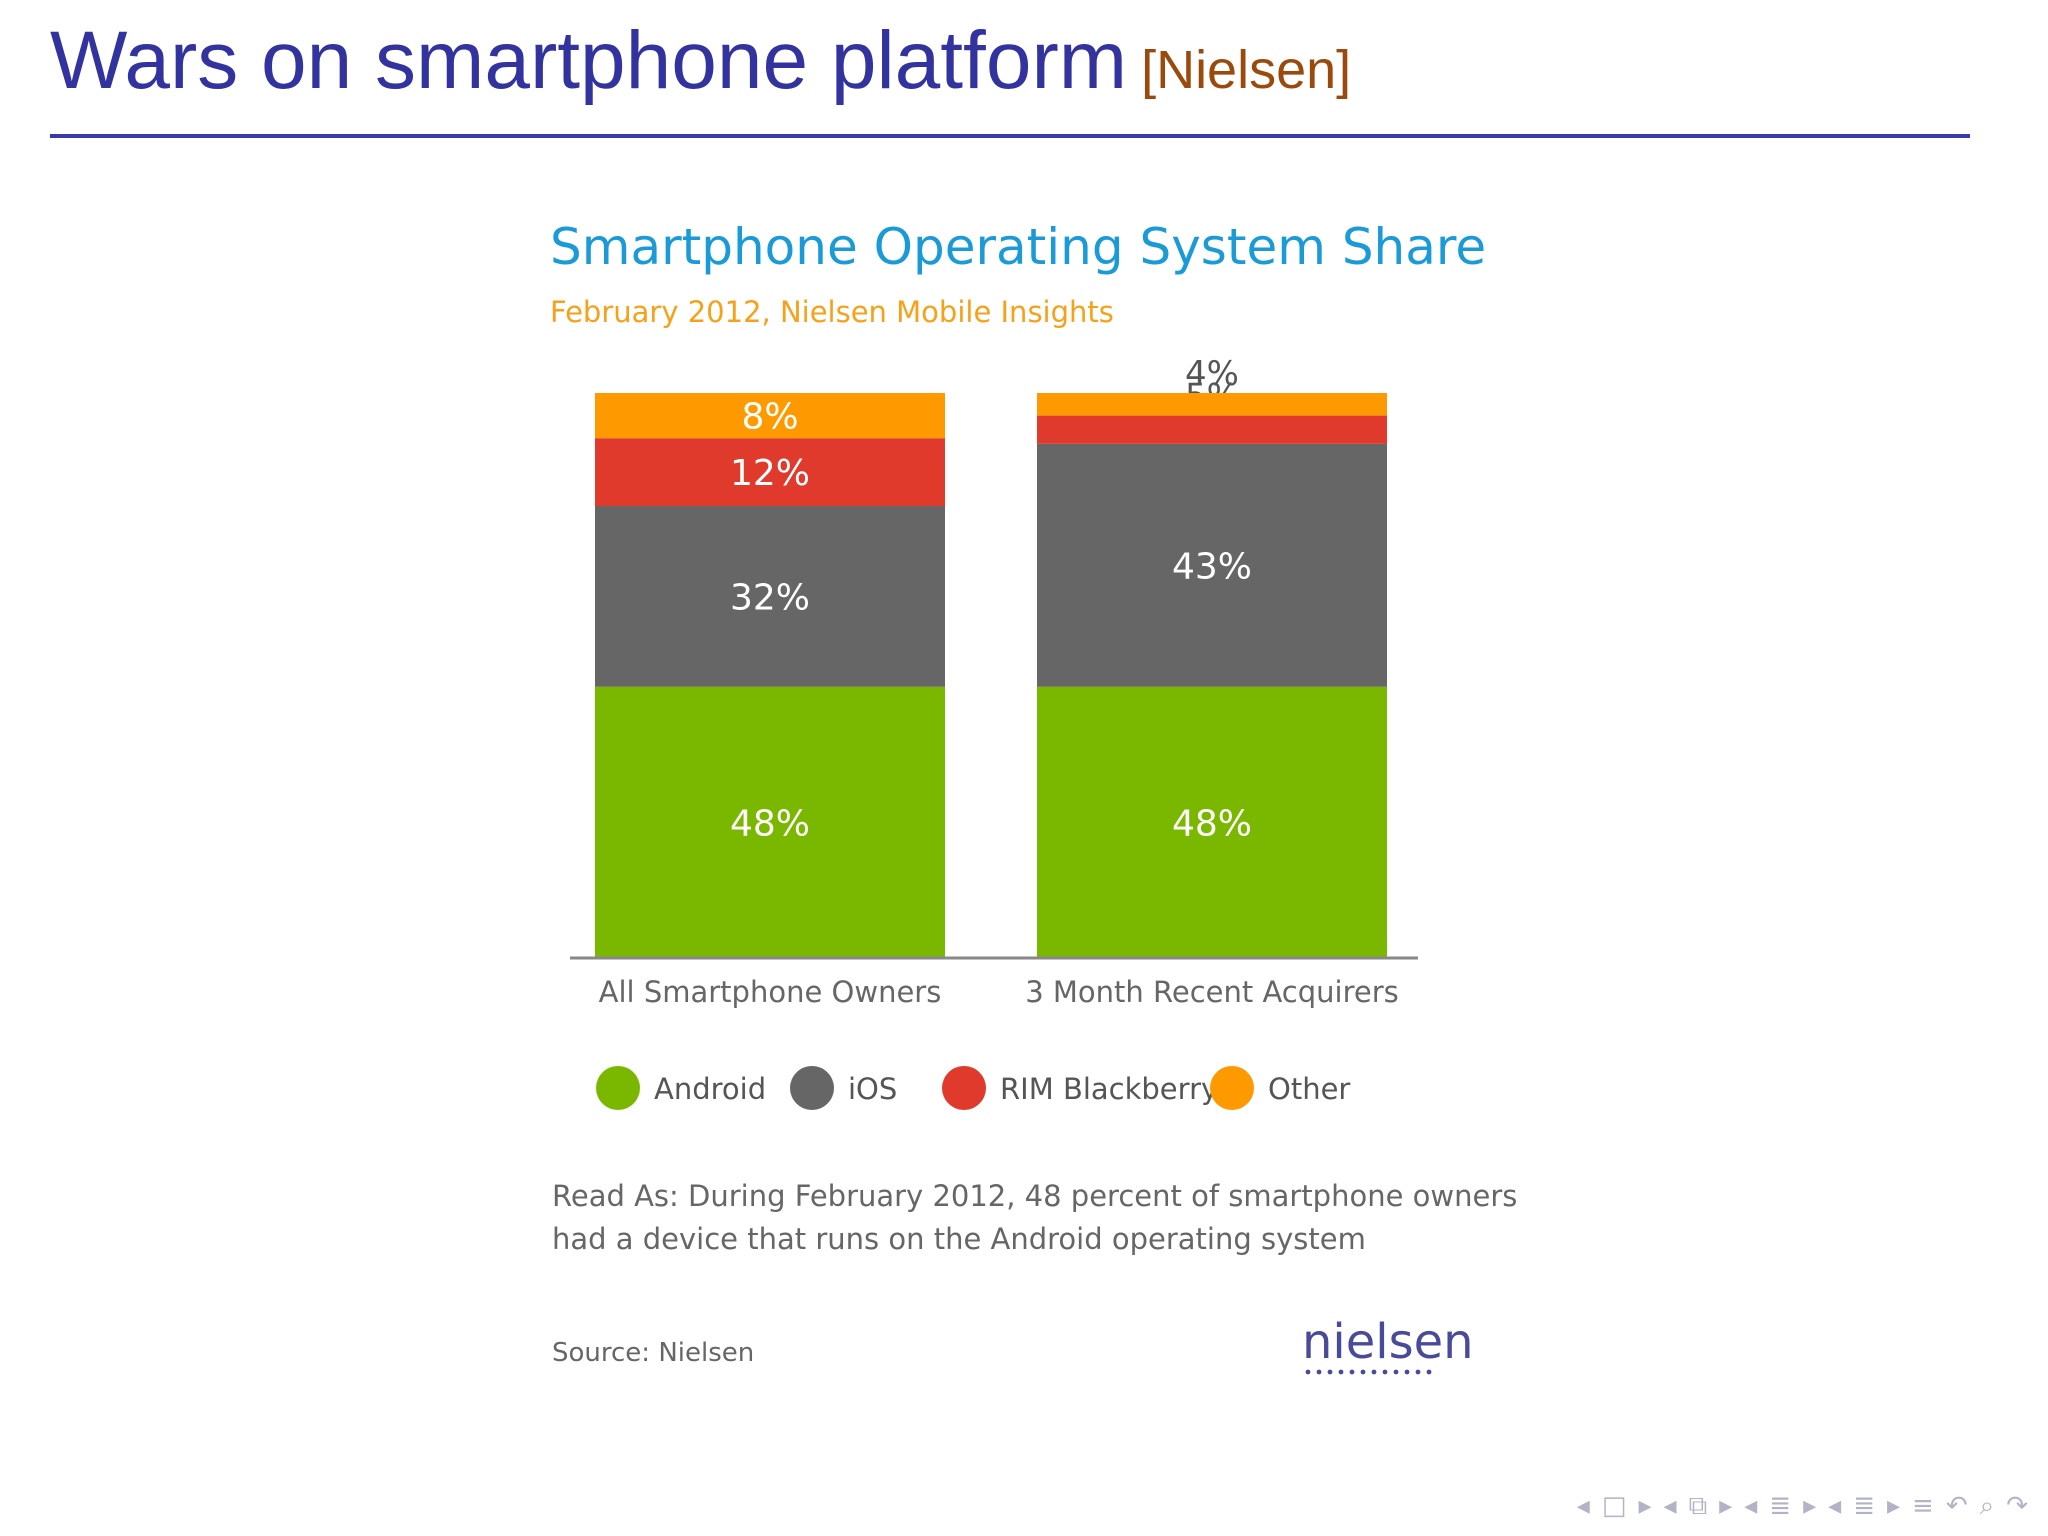 The height and width of the screenshot is (1536, 2048). I want to click on redo-icon: ↷, so click(2017, 1506).